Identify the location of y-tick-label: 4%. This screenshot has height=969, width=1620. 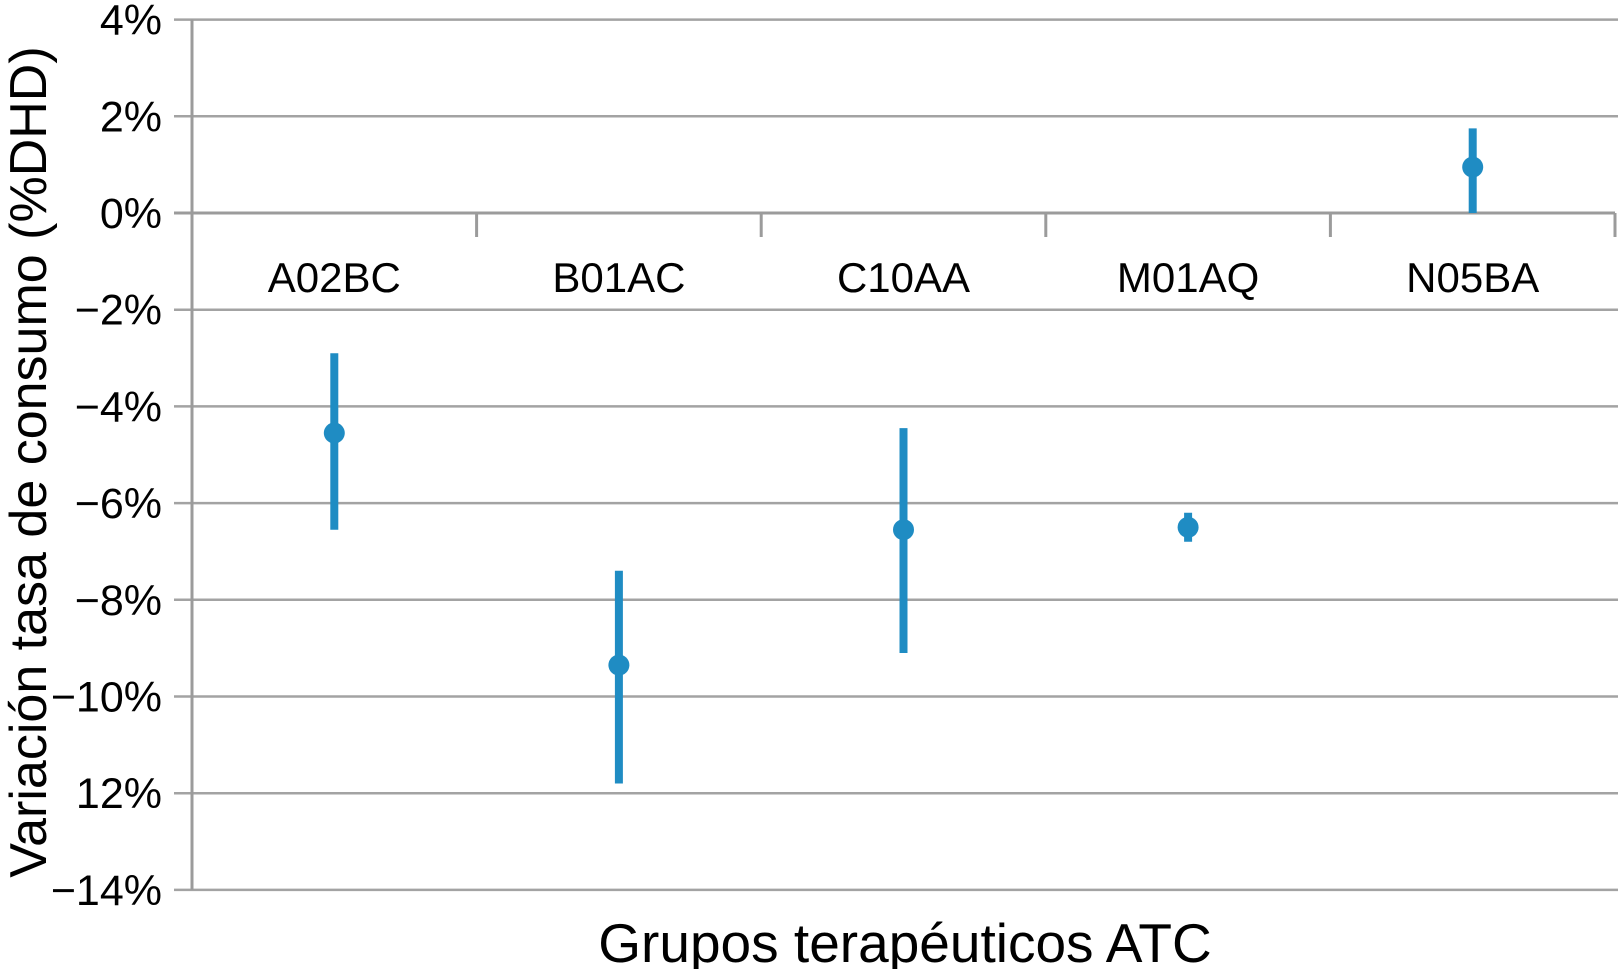
(131, 22).